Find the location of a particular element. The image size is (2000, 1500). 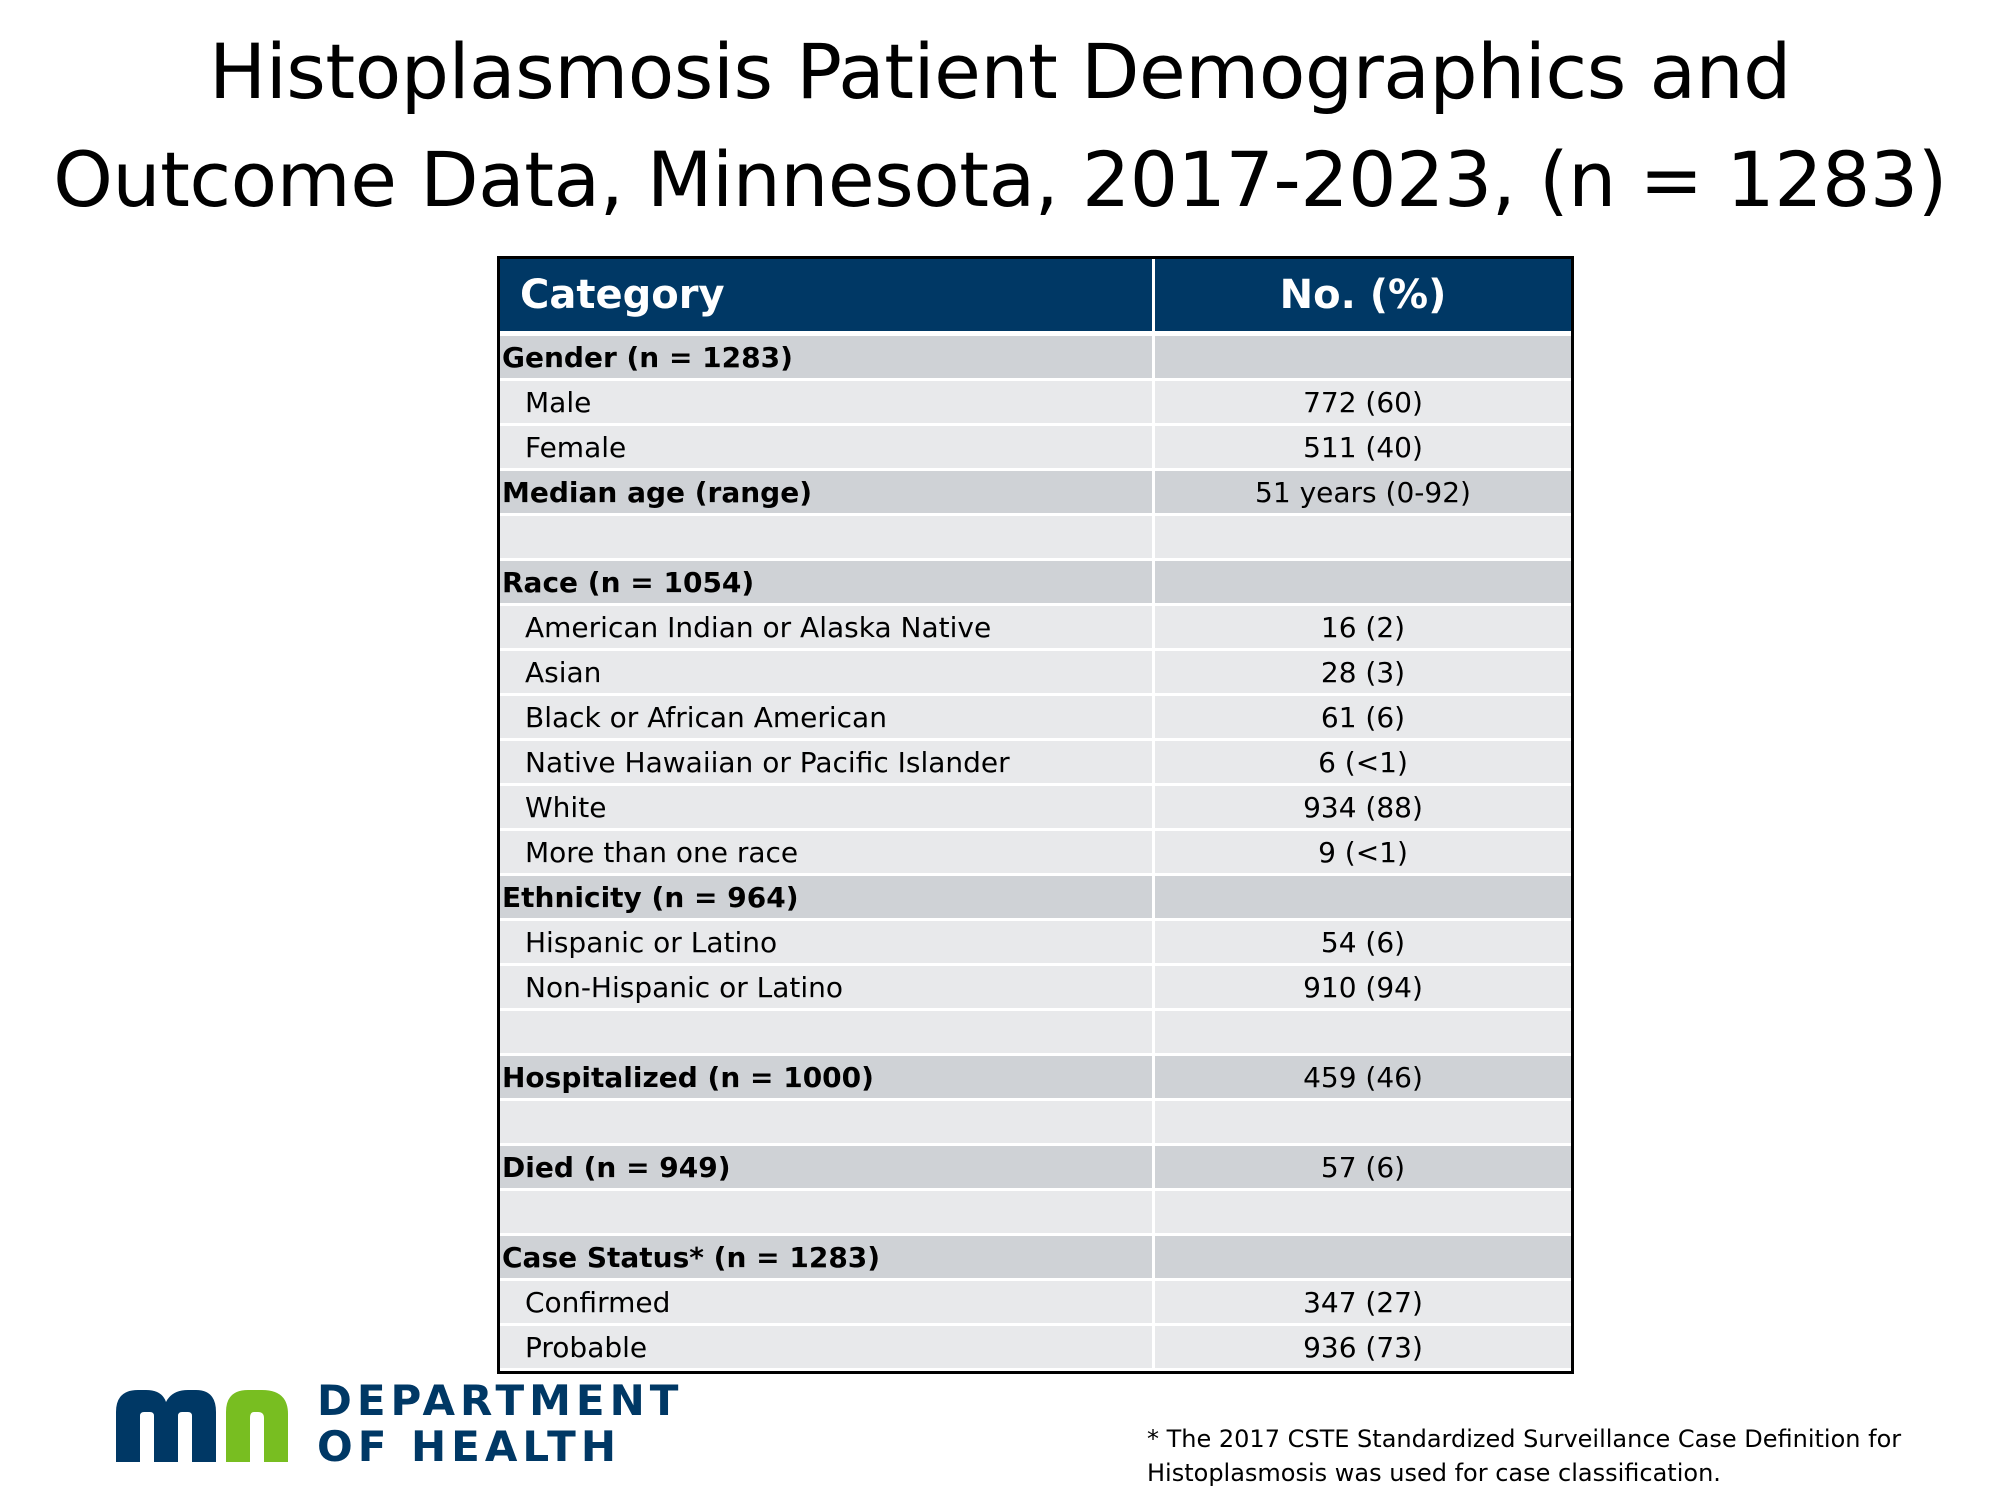

row-value-cell: 57 (6) is located at coordinates (1362, 1167).